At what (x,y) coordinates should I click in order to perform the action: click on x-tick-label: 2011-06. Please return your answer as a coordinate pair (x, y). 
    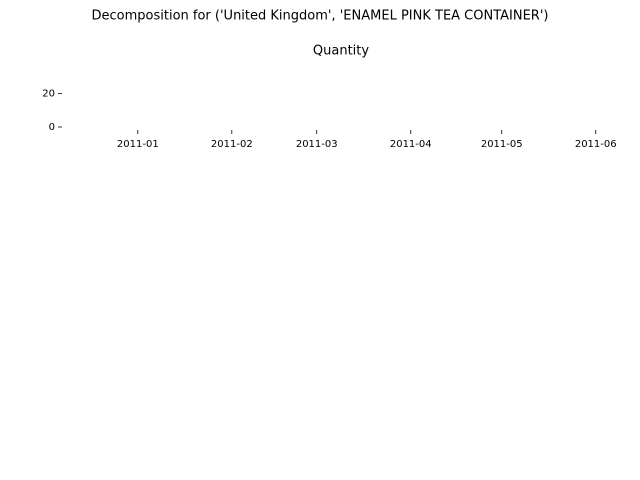
    Looking at the image, I should click on (596, 144).